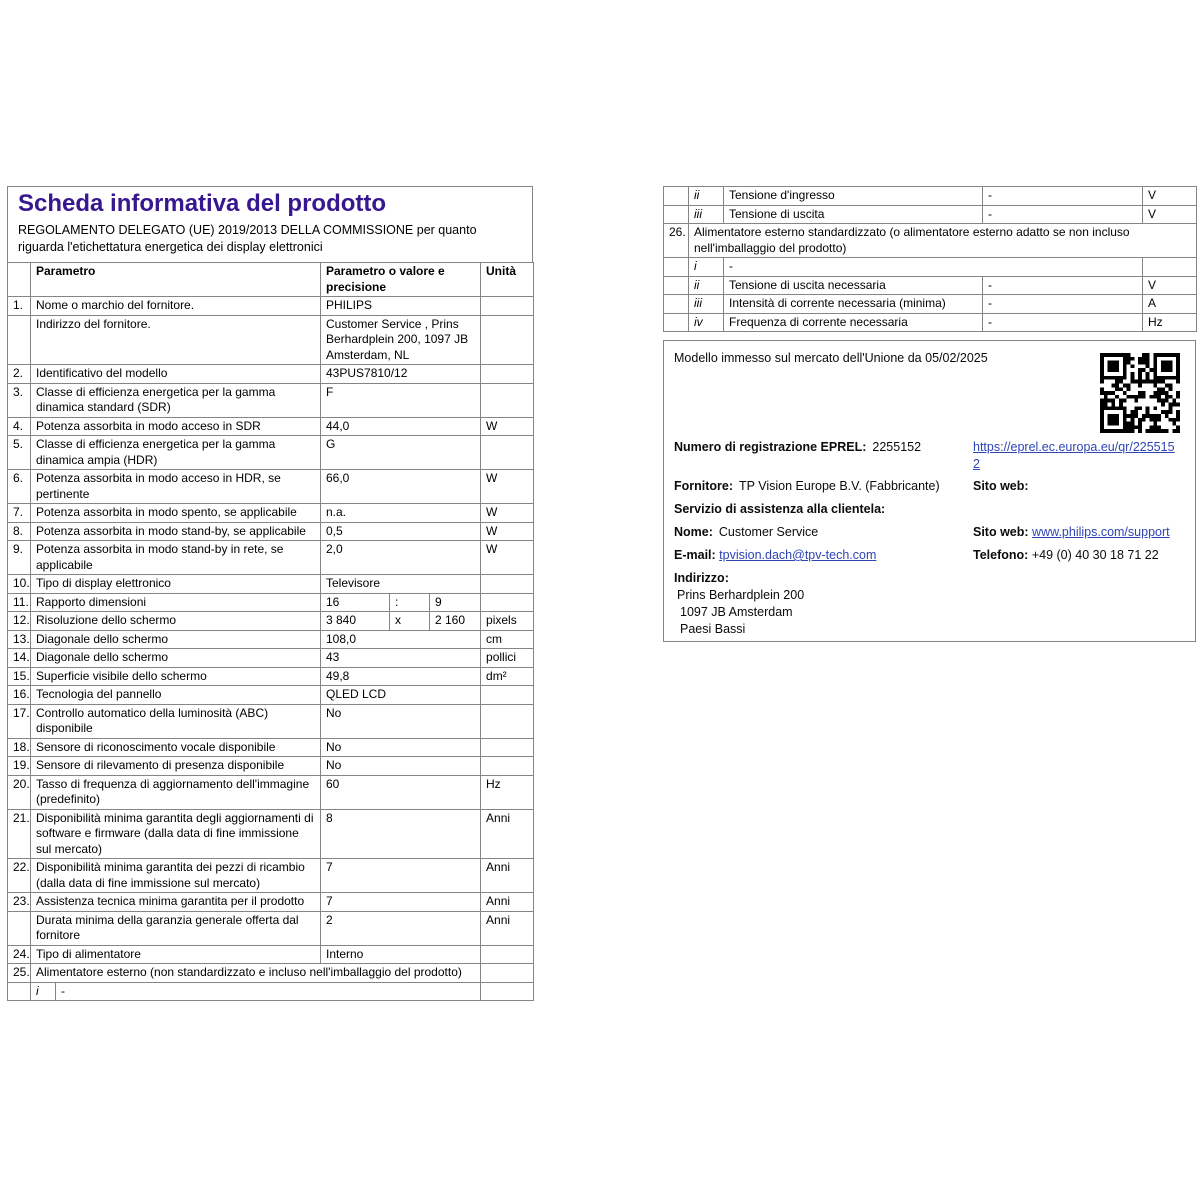 The height and width of the screenshot is (1200, 1200). What do you see at coordinates (853, 196) in the screenshot?
I see `row-label: Tensione d'ingresso` at bounding box center [853, 196].